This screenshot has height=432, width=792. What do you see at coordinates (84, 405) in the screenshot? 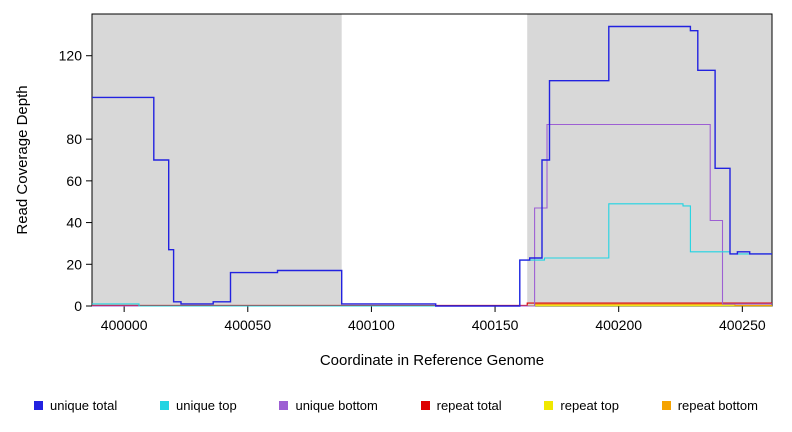
I see `legend-label: unique total` at bounding box center [84, 405].